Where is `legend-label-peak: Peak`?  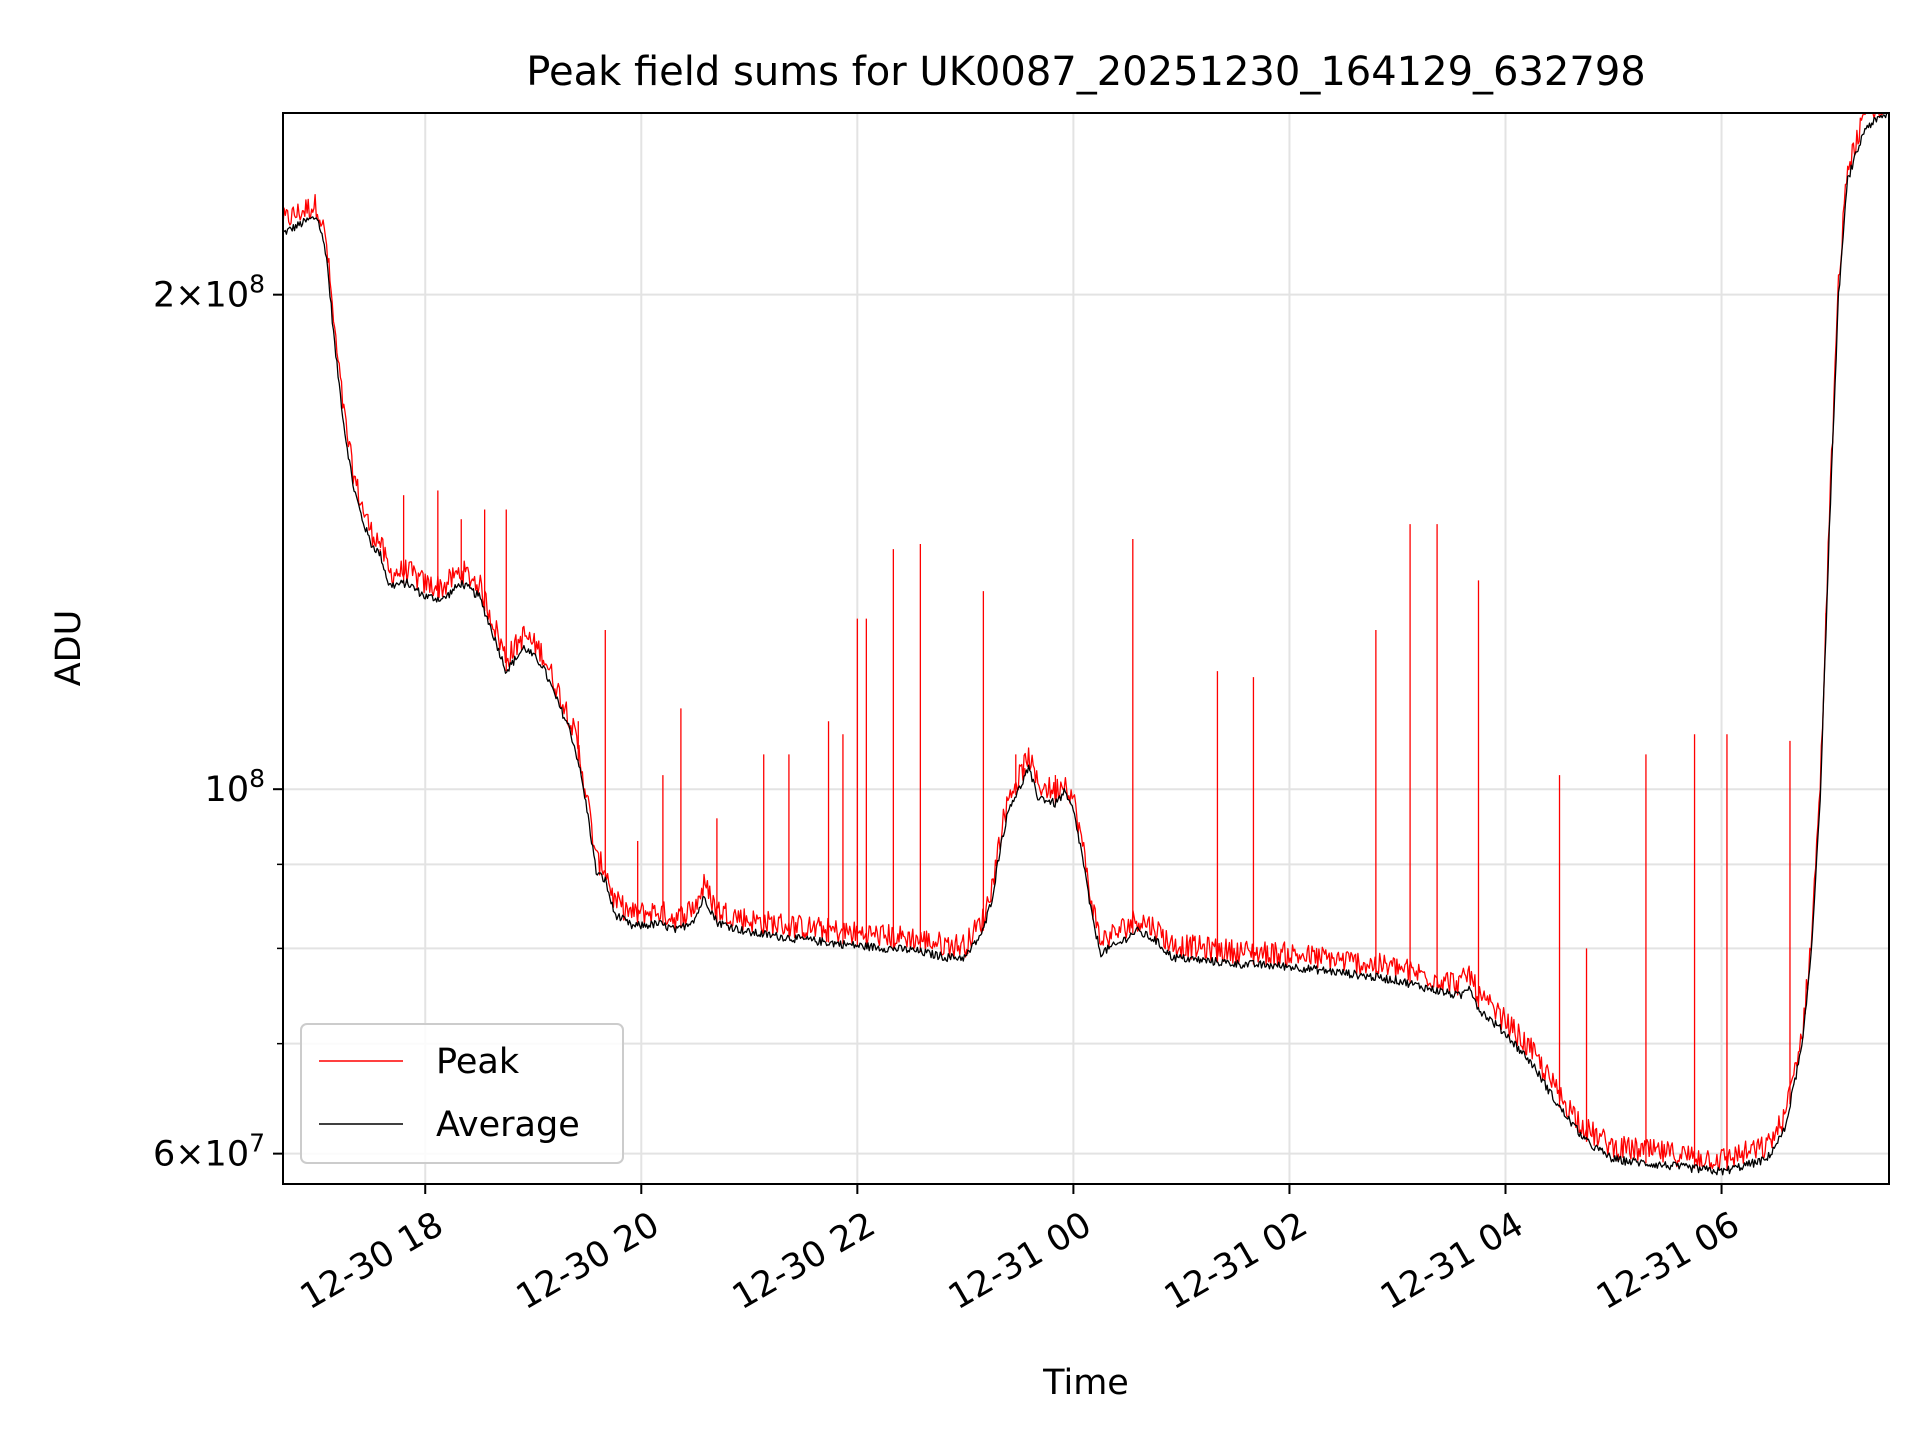 legend-label-peak: Peak is located at coordinates (478, 1062).